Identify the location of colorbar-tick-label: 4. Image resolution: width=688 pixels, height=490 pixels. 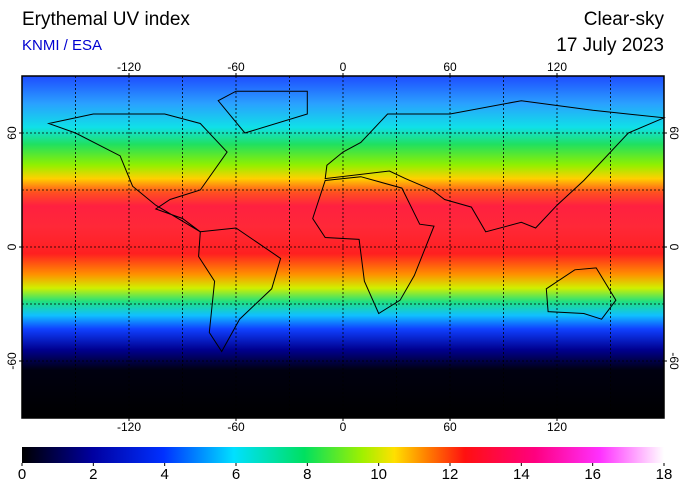
(164, 474).